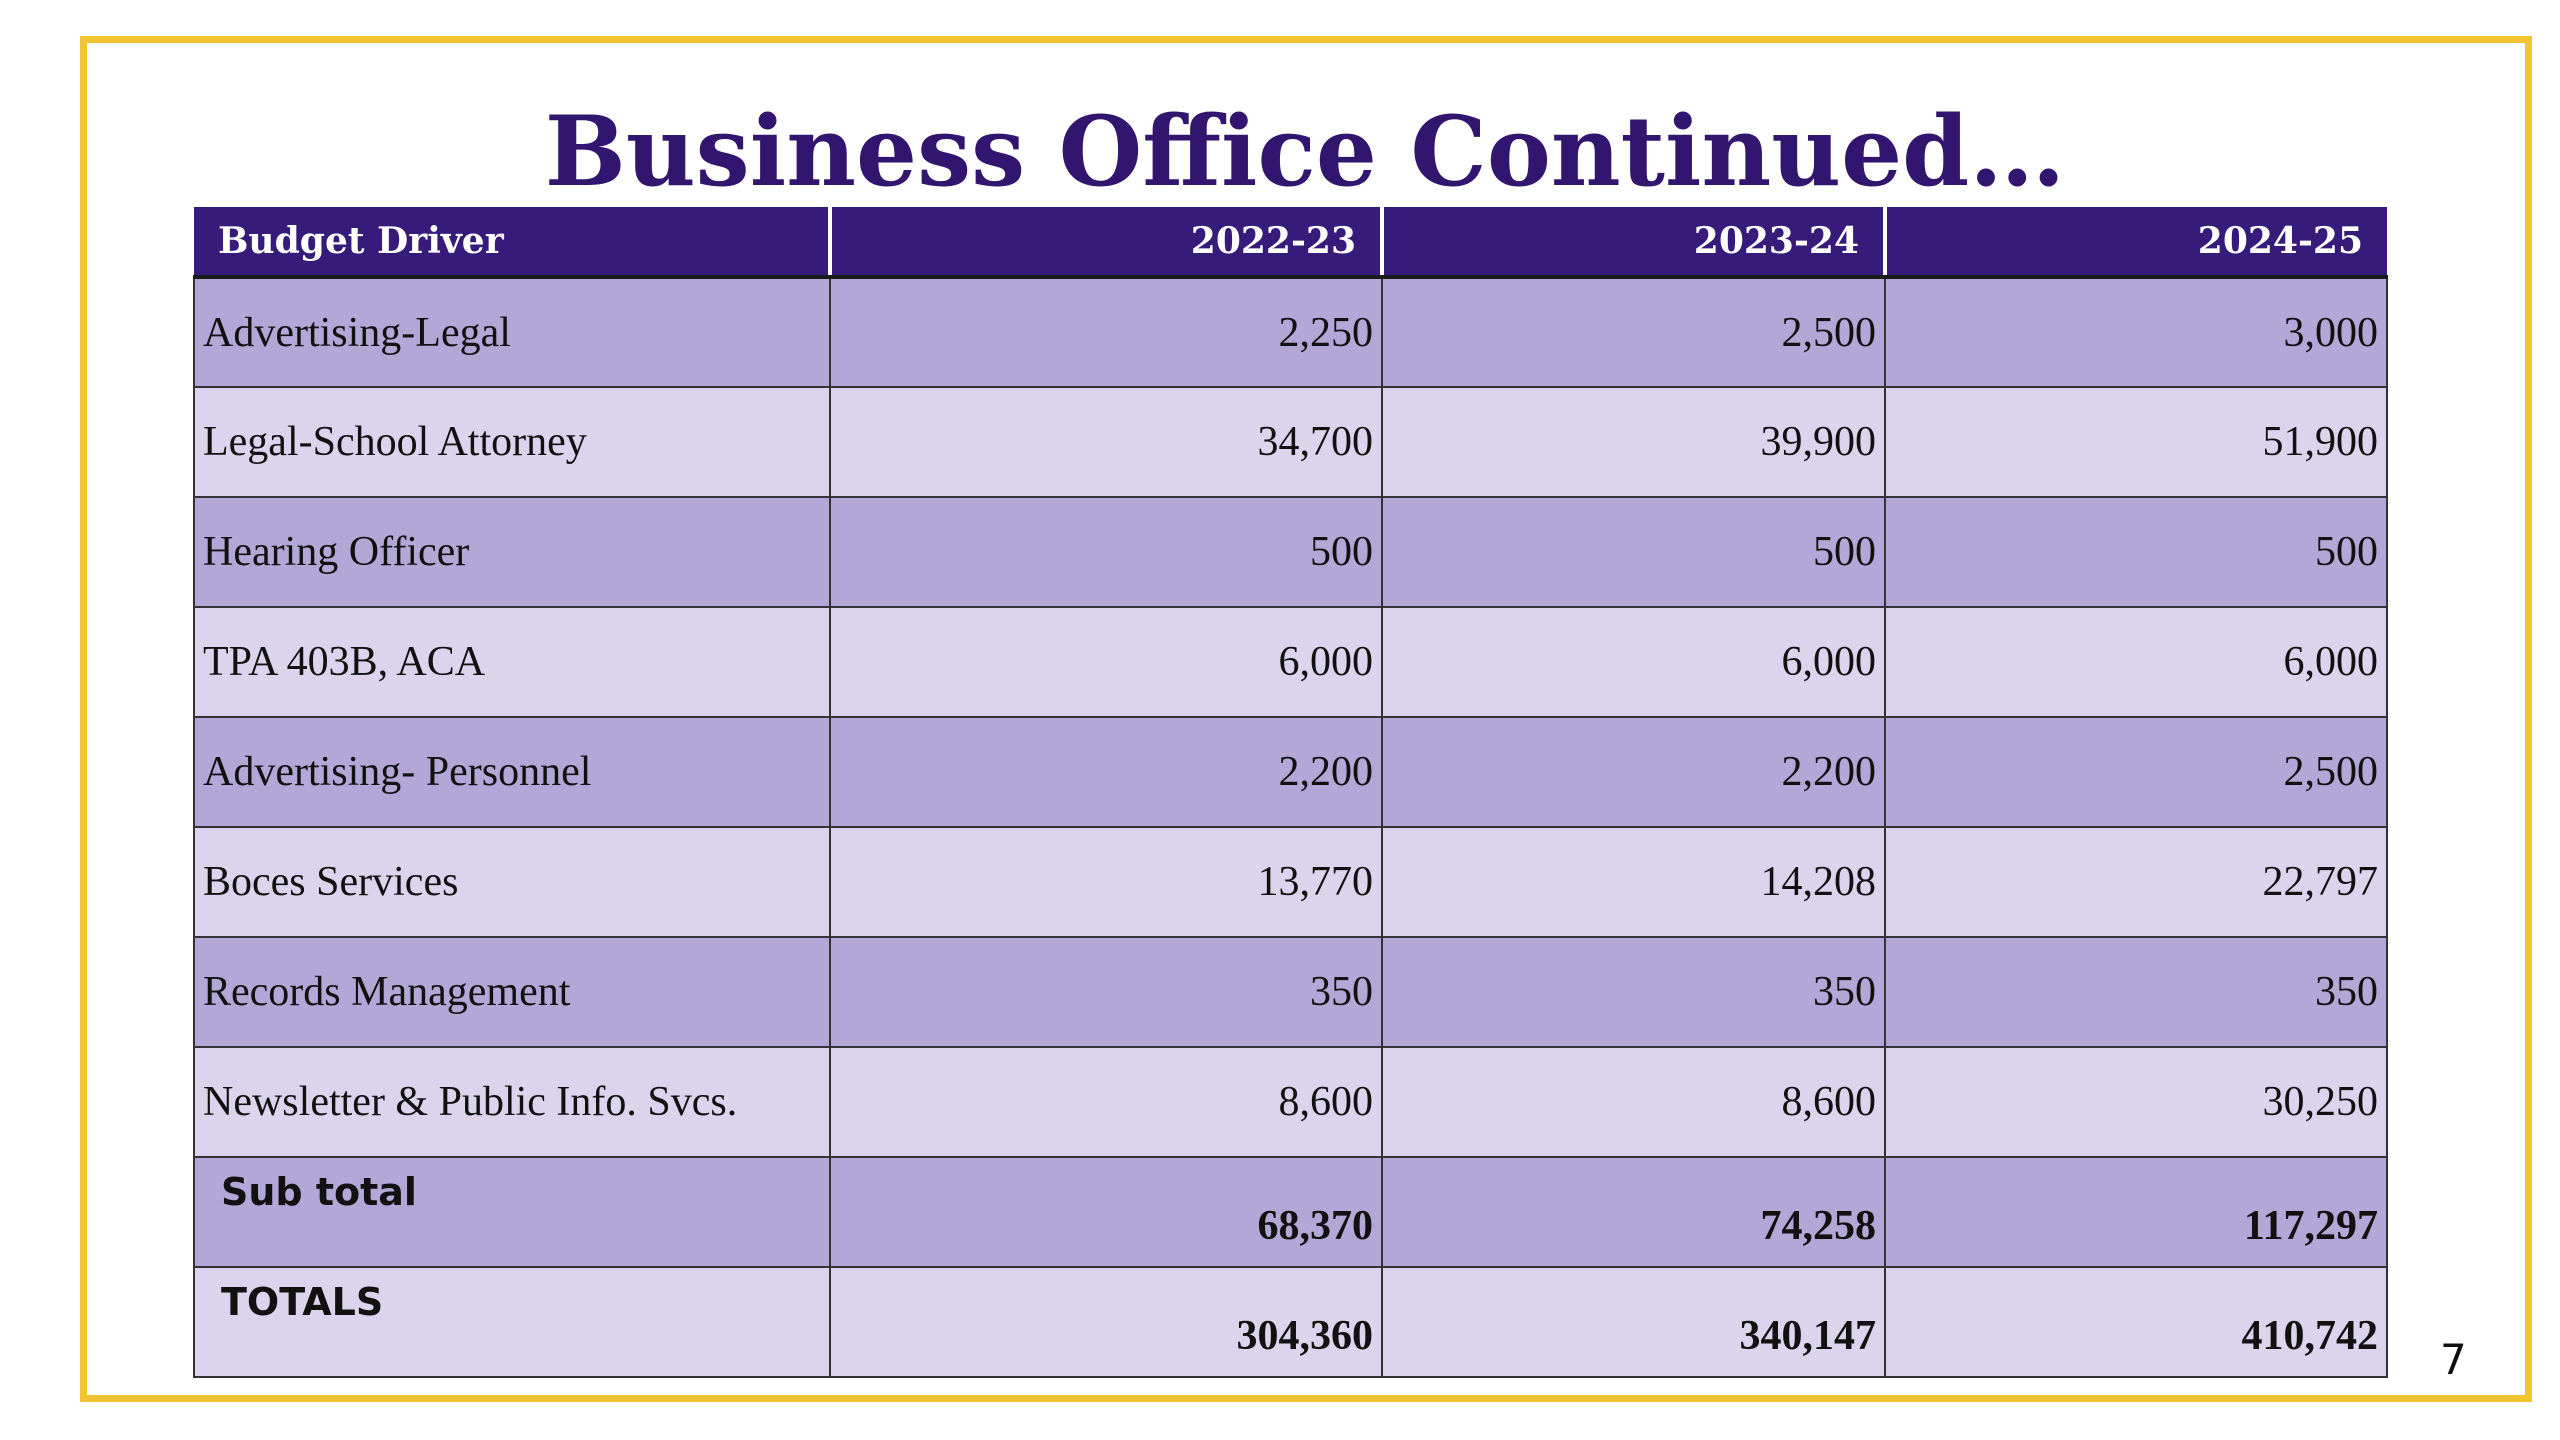  Describe the element at coordinates (1634, 243) in the screenshot. I see `header-2023-24: 2023-24` at that location.